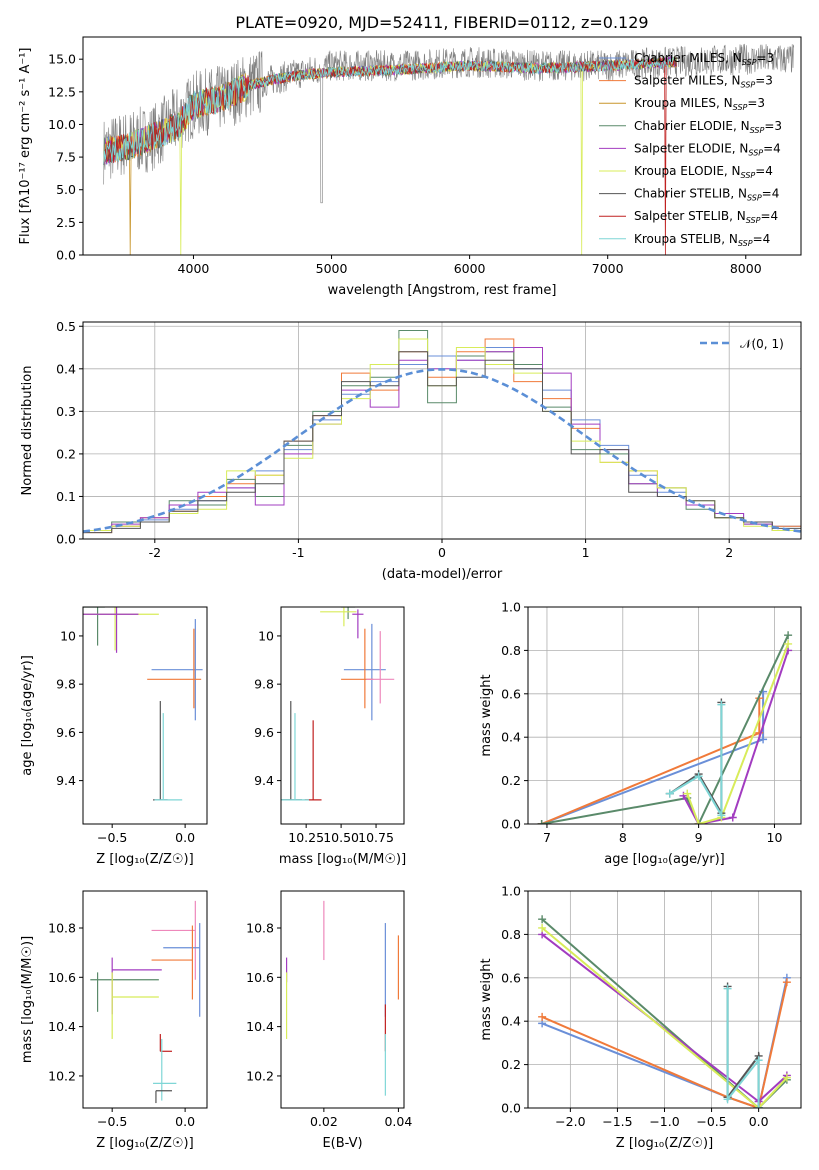 The height and width of the screenshot is (1170, 819). What do you see at coordinates (66, 189) in the screenshot?
I see `y-tick-label: 5.0` at bounding box center [66, 189].